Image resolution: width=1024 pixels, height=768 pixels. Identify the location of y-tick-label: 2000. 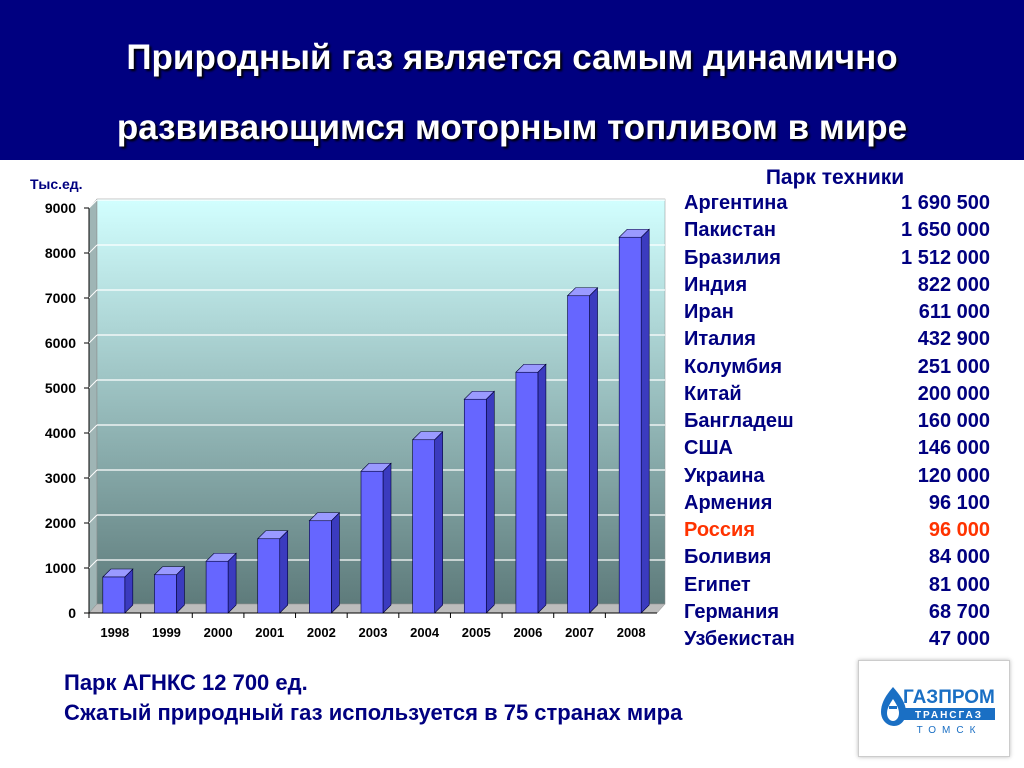
(60, 523).